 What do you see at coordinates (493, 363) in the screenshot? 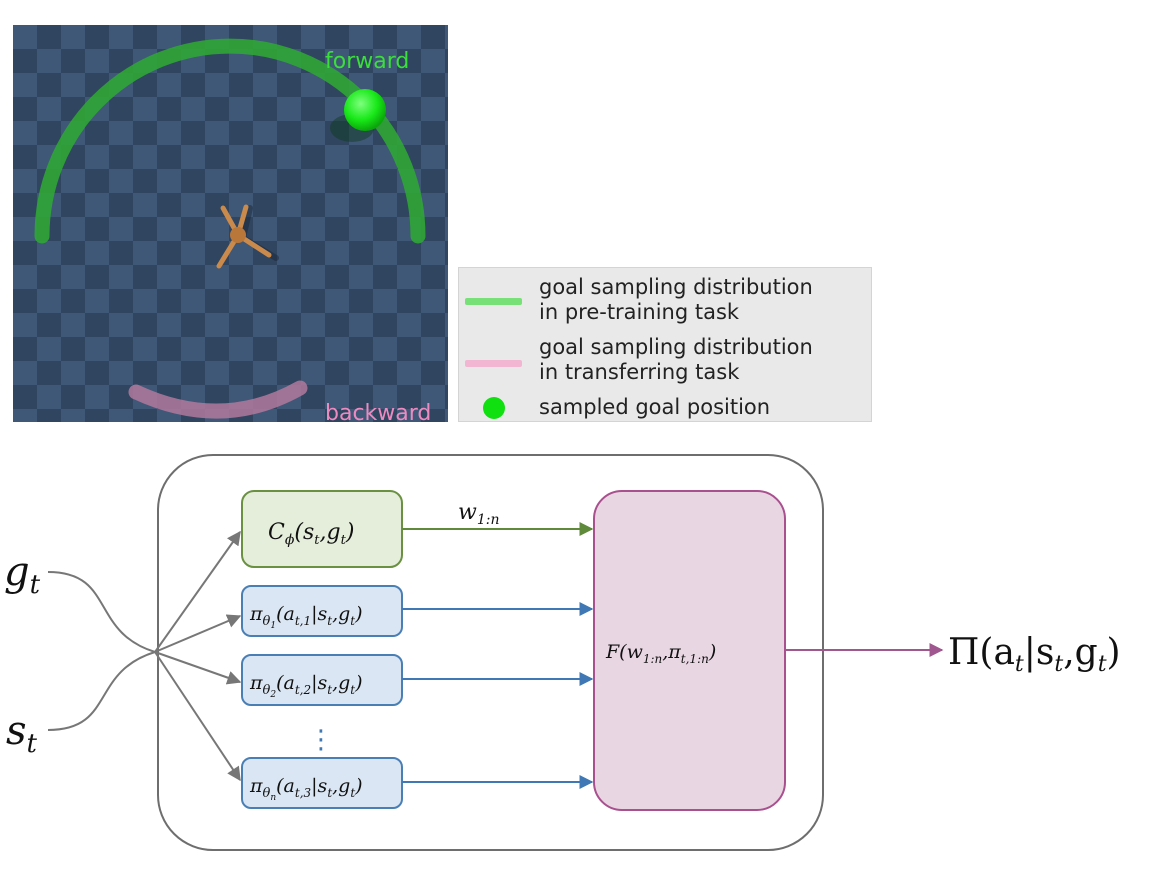
I see `legend-swatch-transferring` at bounding box center [493, 363].